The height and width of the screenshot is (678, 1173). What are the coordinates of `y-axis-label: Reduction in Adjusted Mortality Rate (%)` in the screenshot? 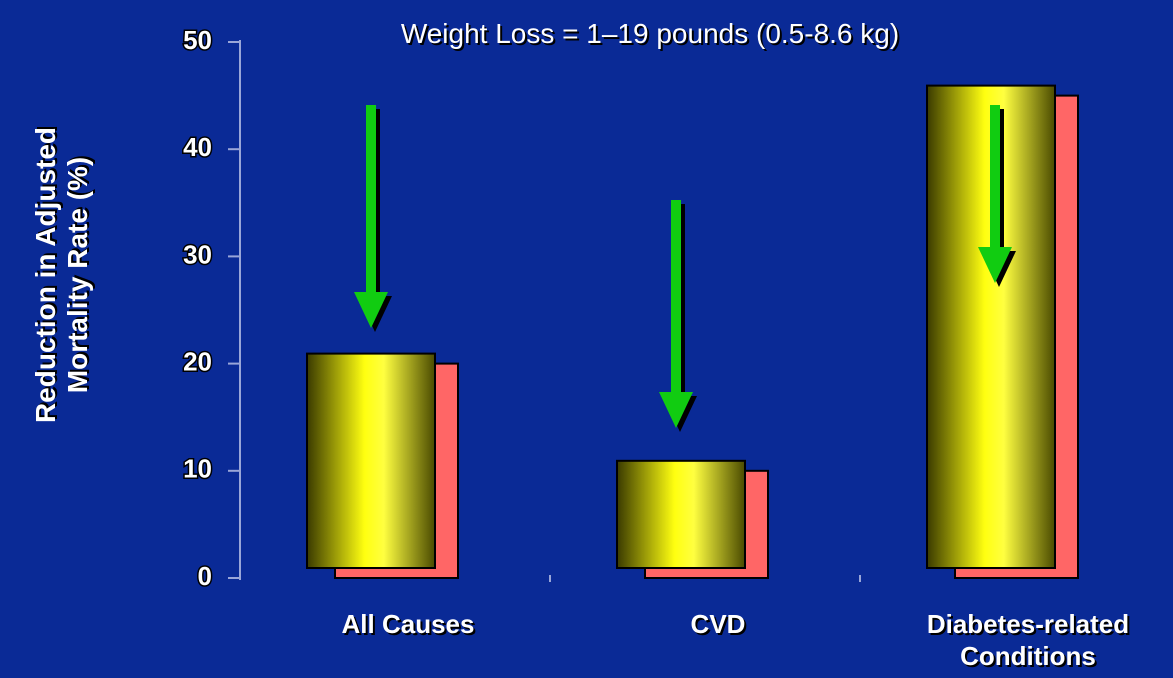 It's located at (61, 275).